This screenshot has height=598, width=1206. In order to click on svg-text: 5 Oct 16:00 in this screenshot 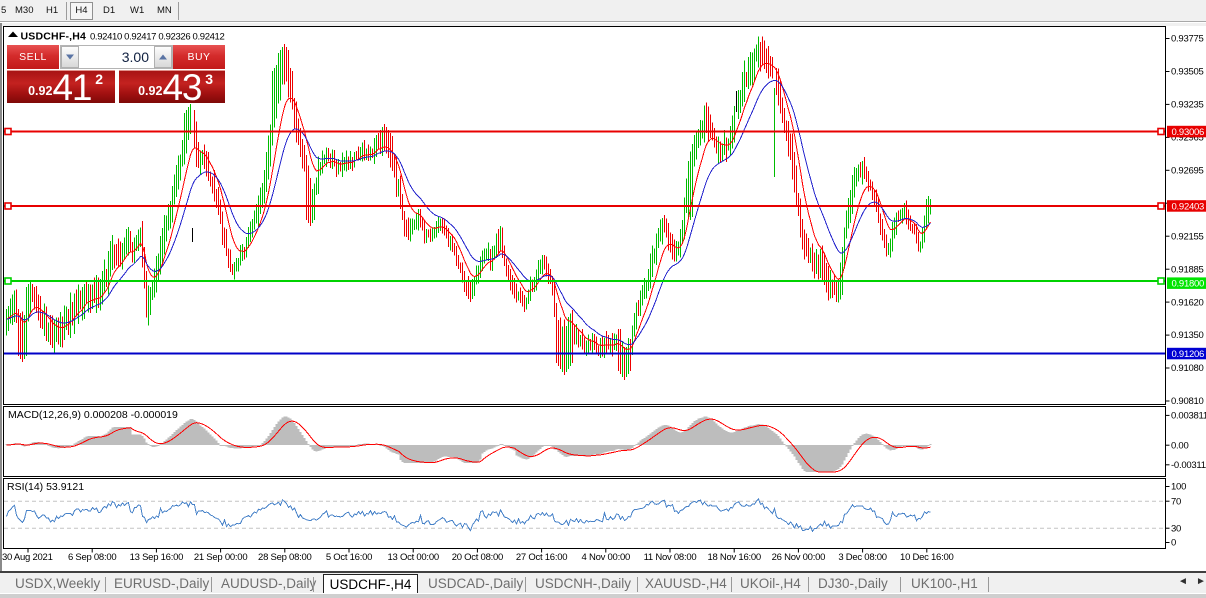, I will do `click(349, 557)`.